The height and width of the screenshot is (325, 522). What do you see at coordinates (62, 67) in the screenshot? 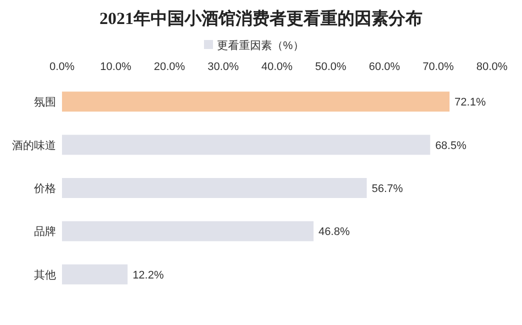
I see `x-tick-label: 0.0%` at bounding box center [62, 67].